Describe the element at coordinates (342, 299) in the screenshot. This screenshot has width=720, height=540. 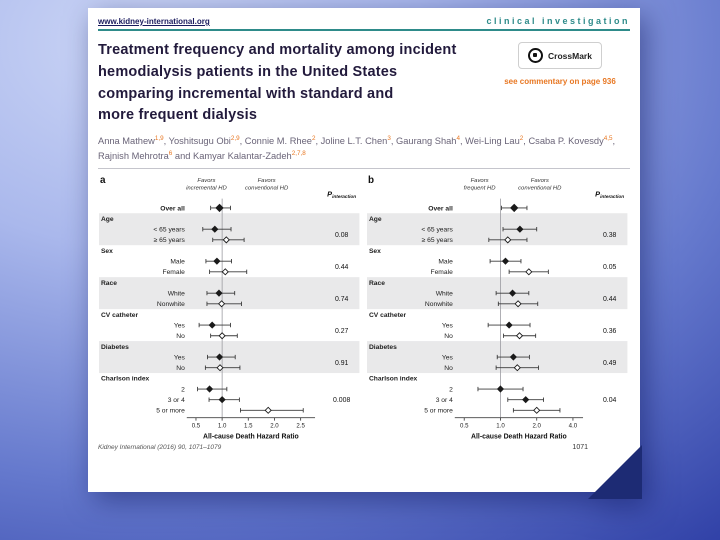
I see `svg-text: 0.74` at that location.